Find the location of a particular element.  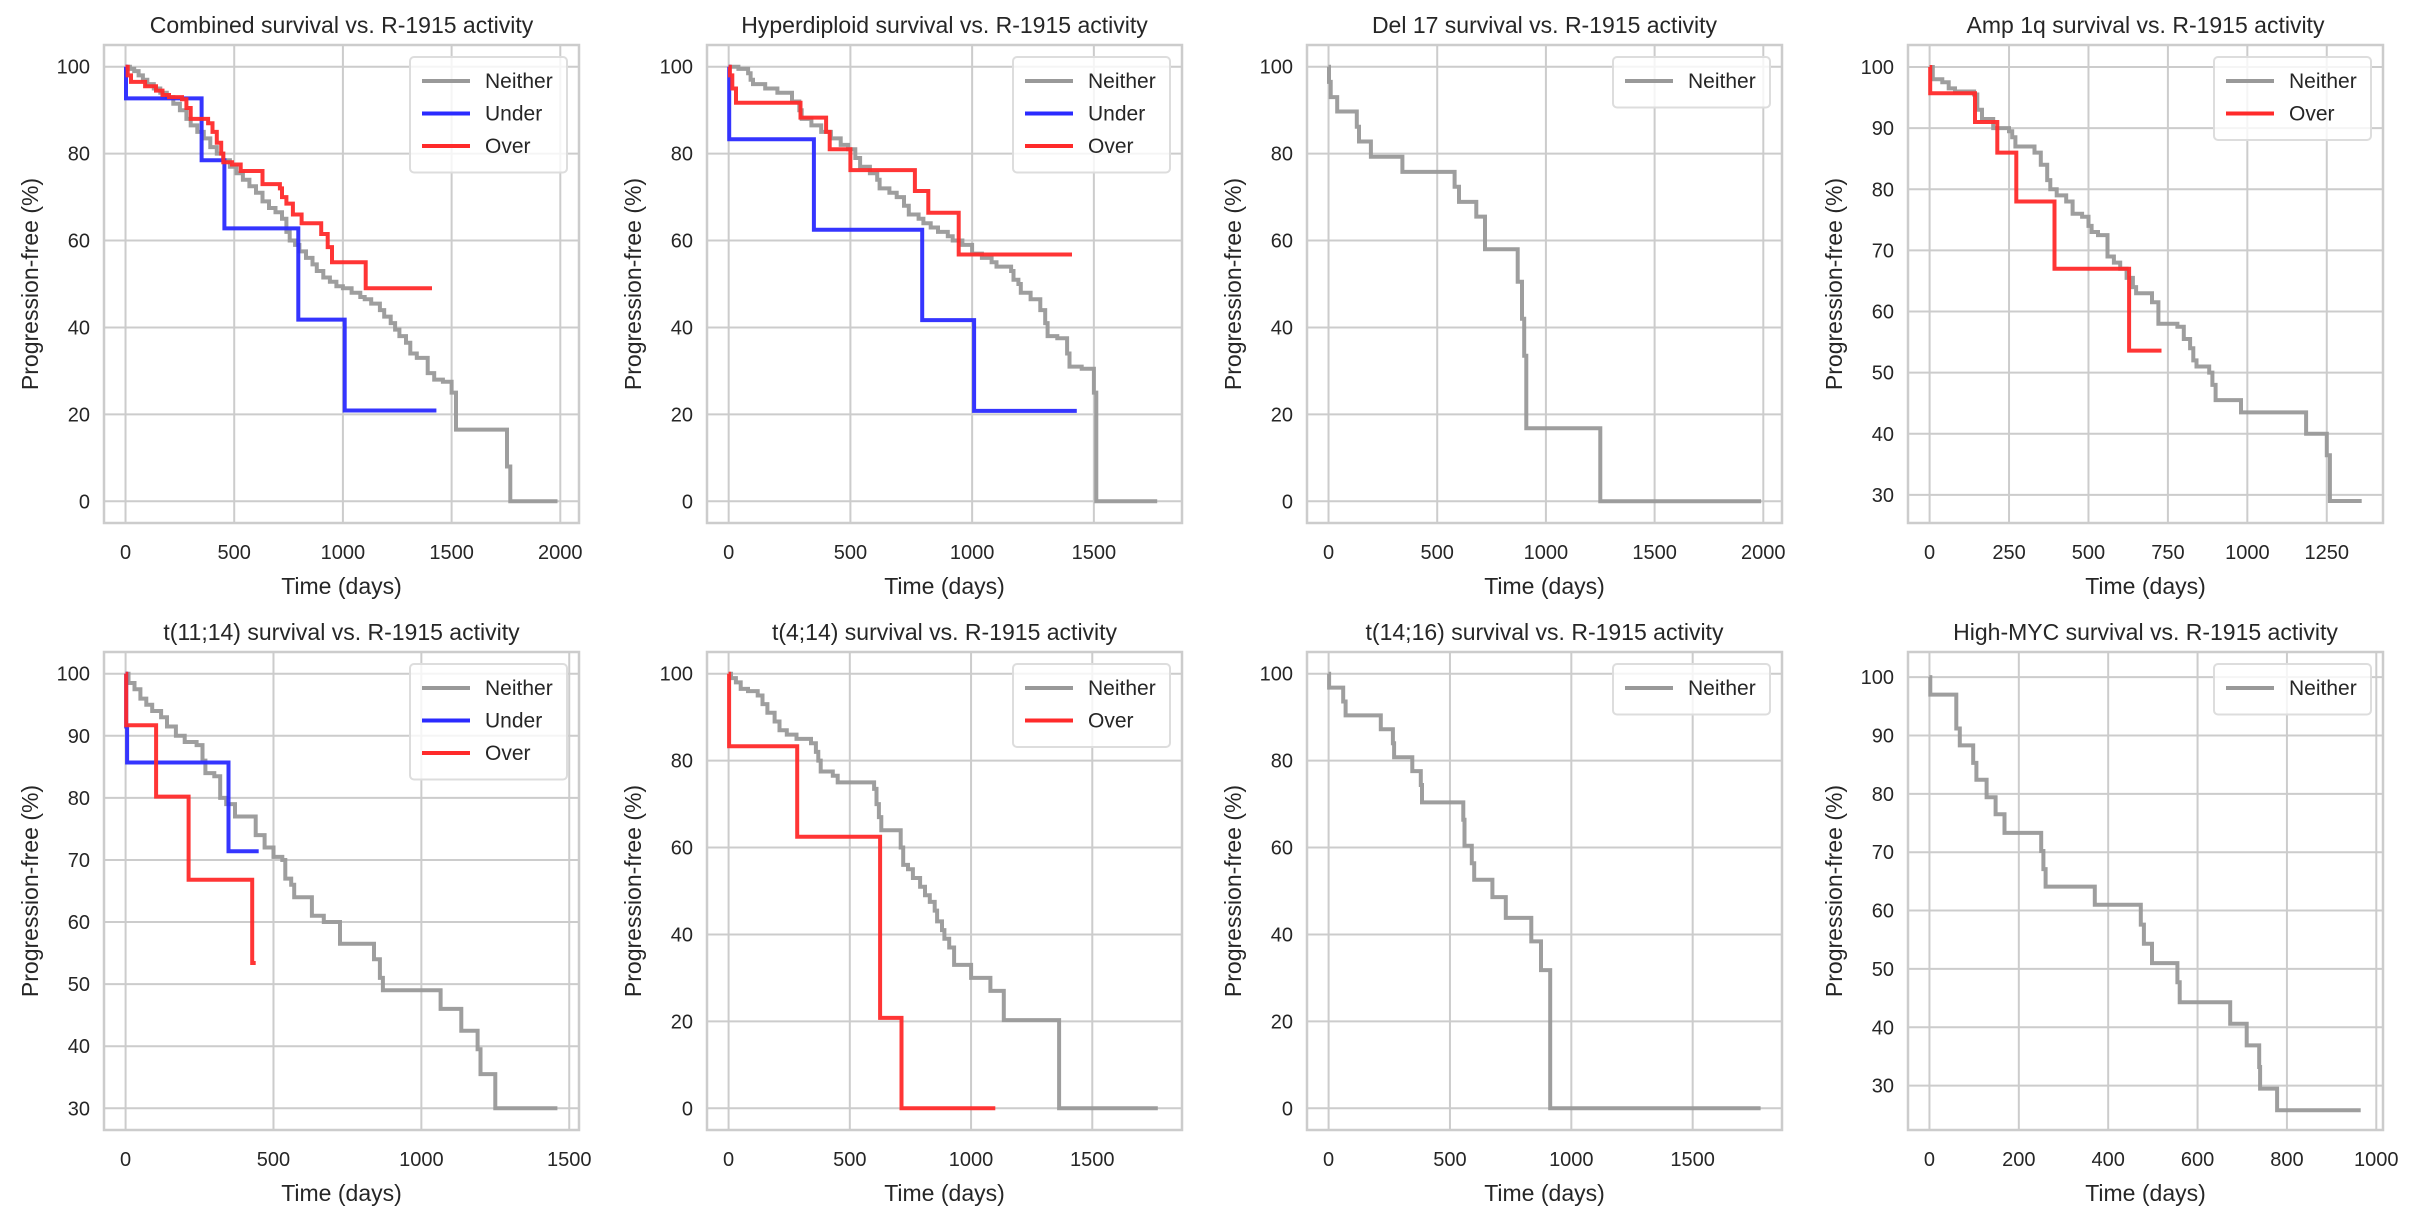

chart-title: High-MYC survival vs. R-1915 activity is located at coordinates (2145, 632).